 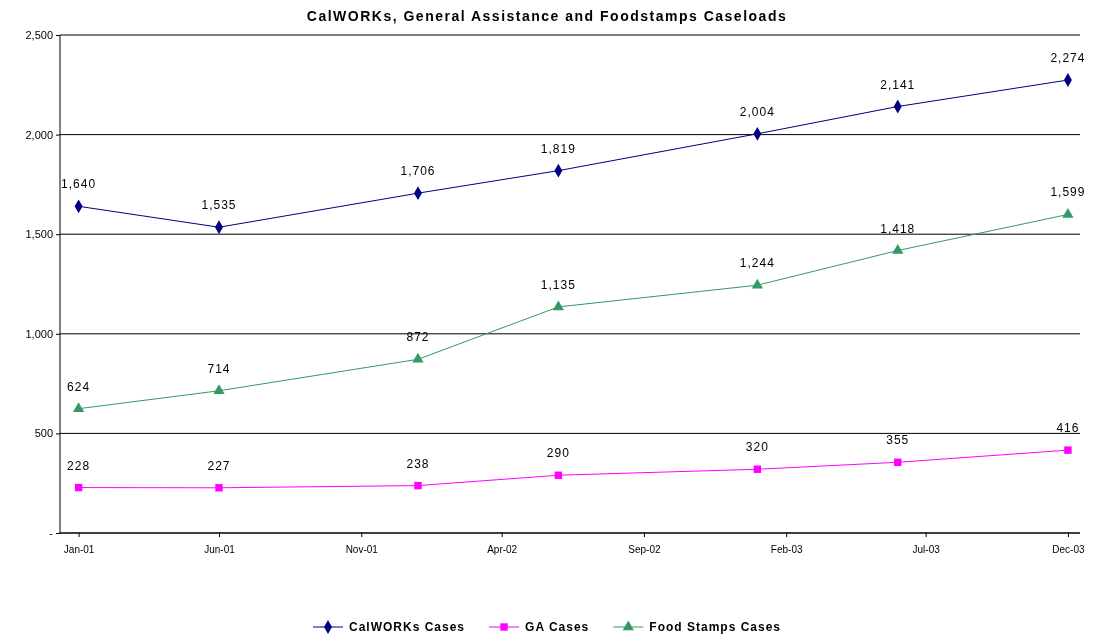 I want to click on data-label: 1,135, so click(x=558, y=284).